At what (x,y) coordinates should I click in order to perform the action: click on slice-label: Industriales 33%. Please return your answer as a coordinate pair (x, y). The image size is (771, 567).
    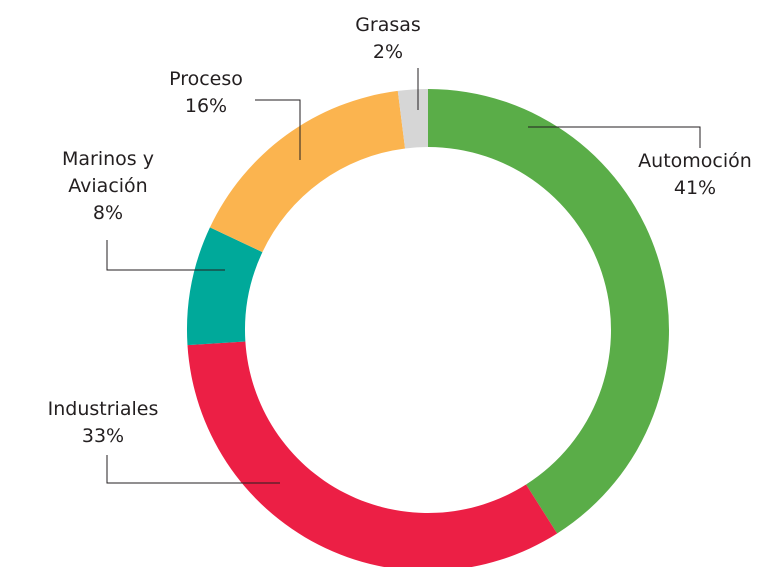
    Looking at the image, I should click on (103, 423).